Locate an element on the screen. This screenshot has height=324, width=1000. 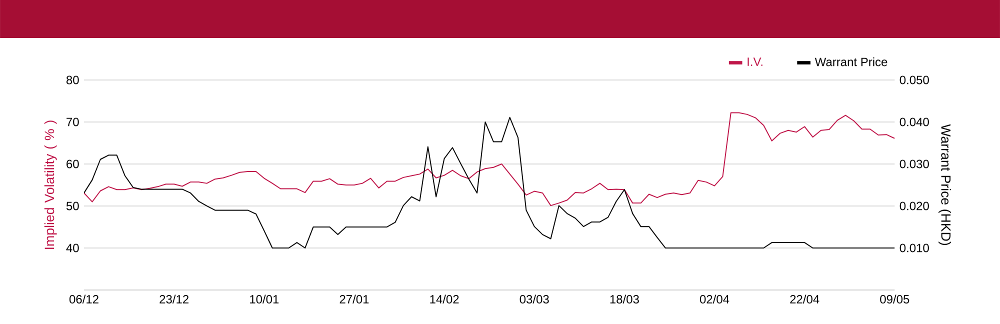
y2-tick-label: 0.030 is located at coordinates (914, 164).